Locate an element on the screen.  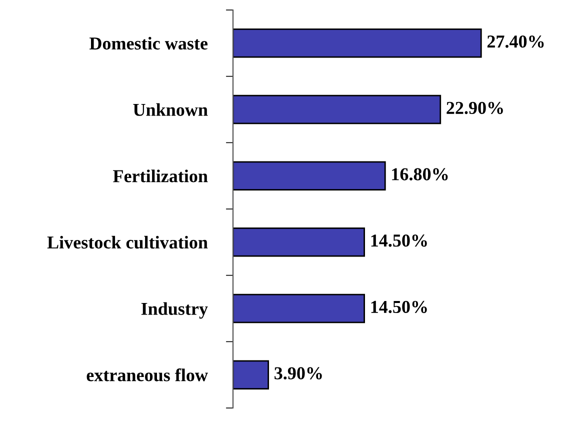
y-tick-label: Livestock cultivation is located at coordinates (127, 242).